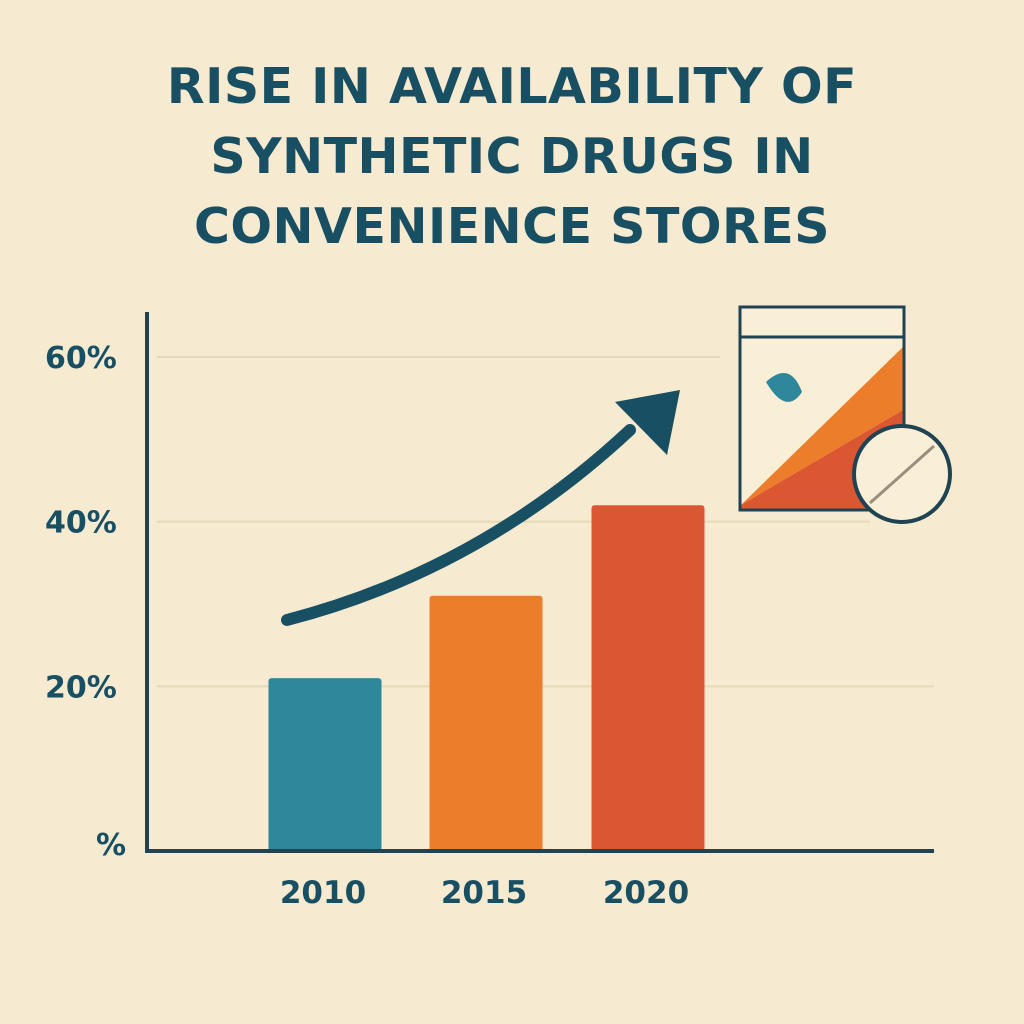  Describe the element at coordinates (648, 678) in the screenshot. I see `bar-2020` at that location.